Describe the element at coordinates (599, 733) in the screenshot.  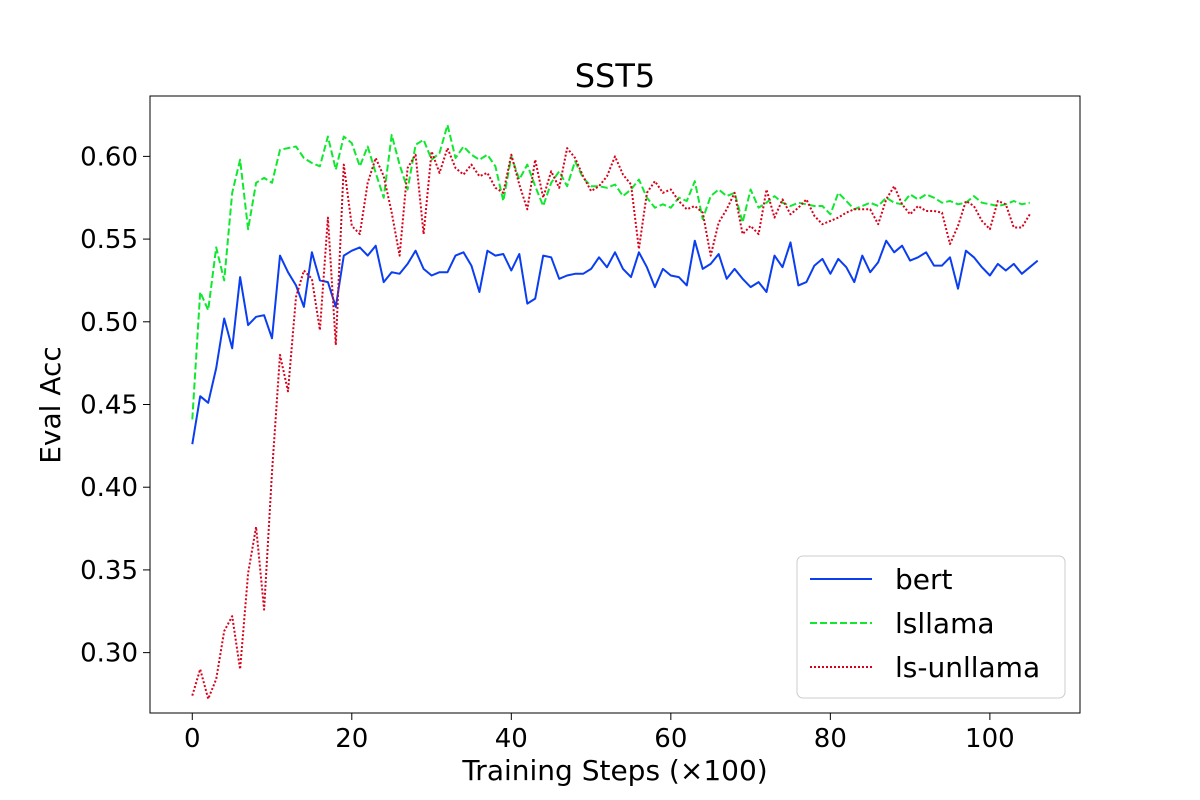
I see `x-axis-ticks: 0 20 40 60 80 100` at that location.